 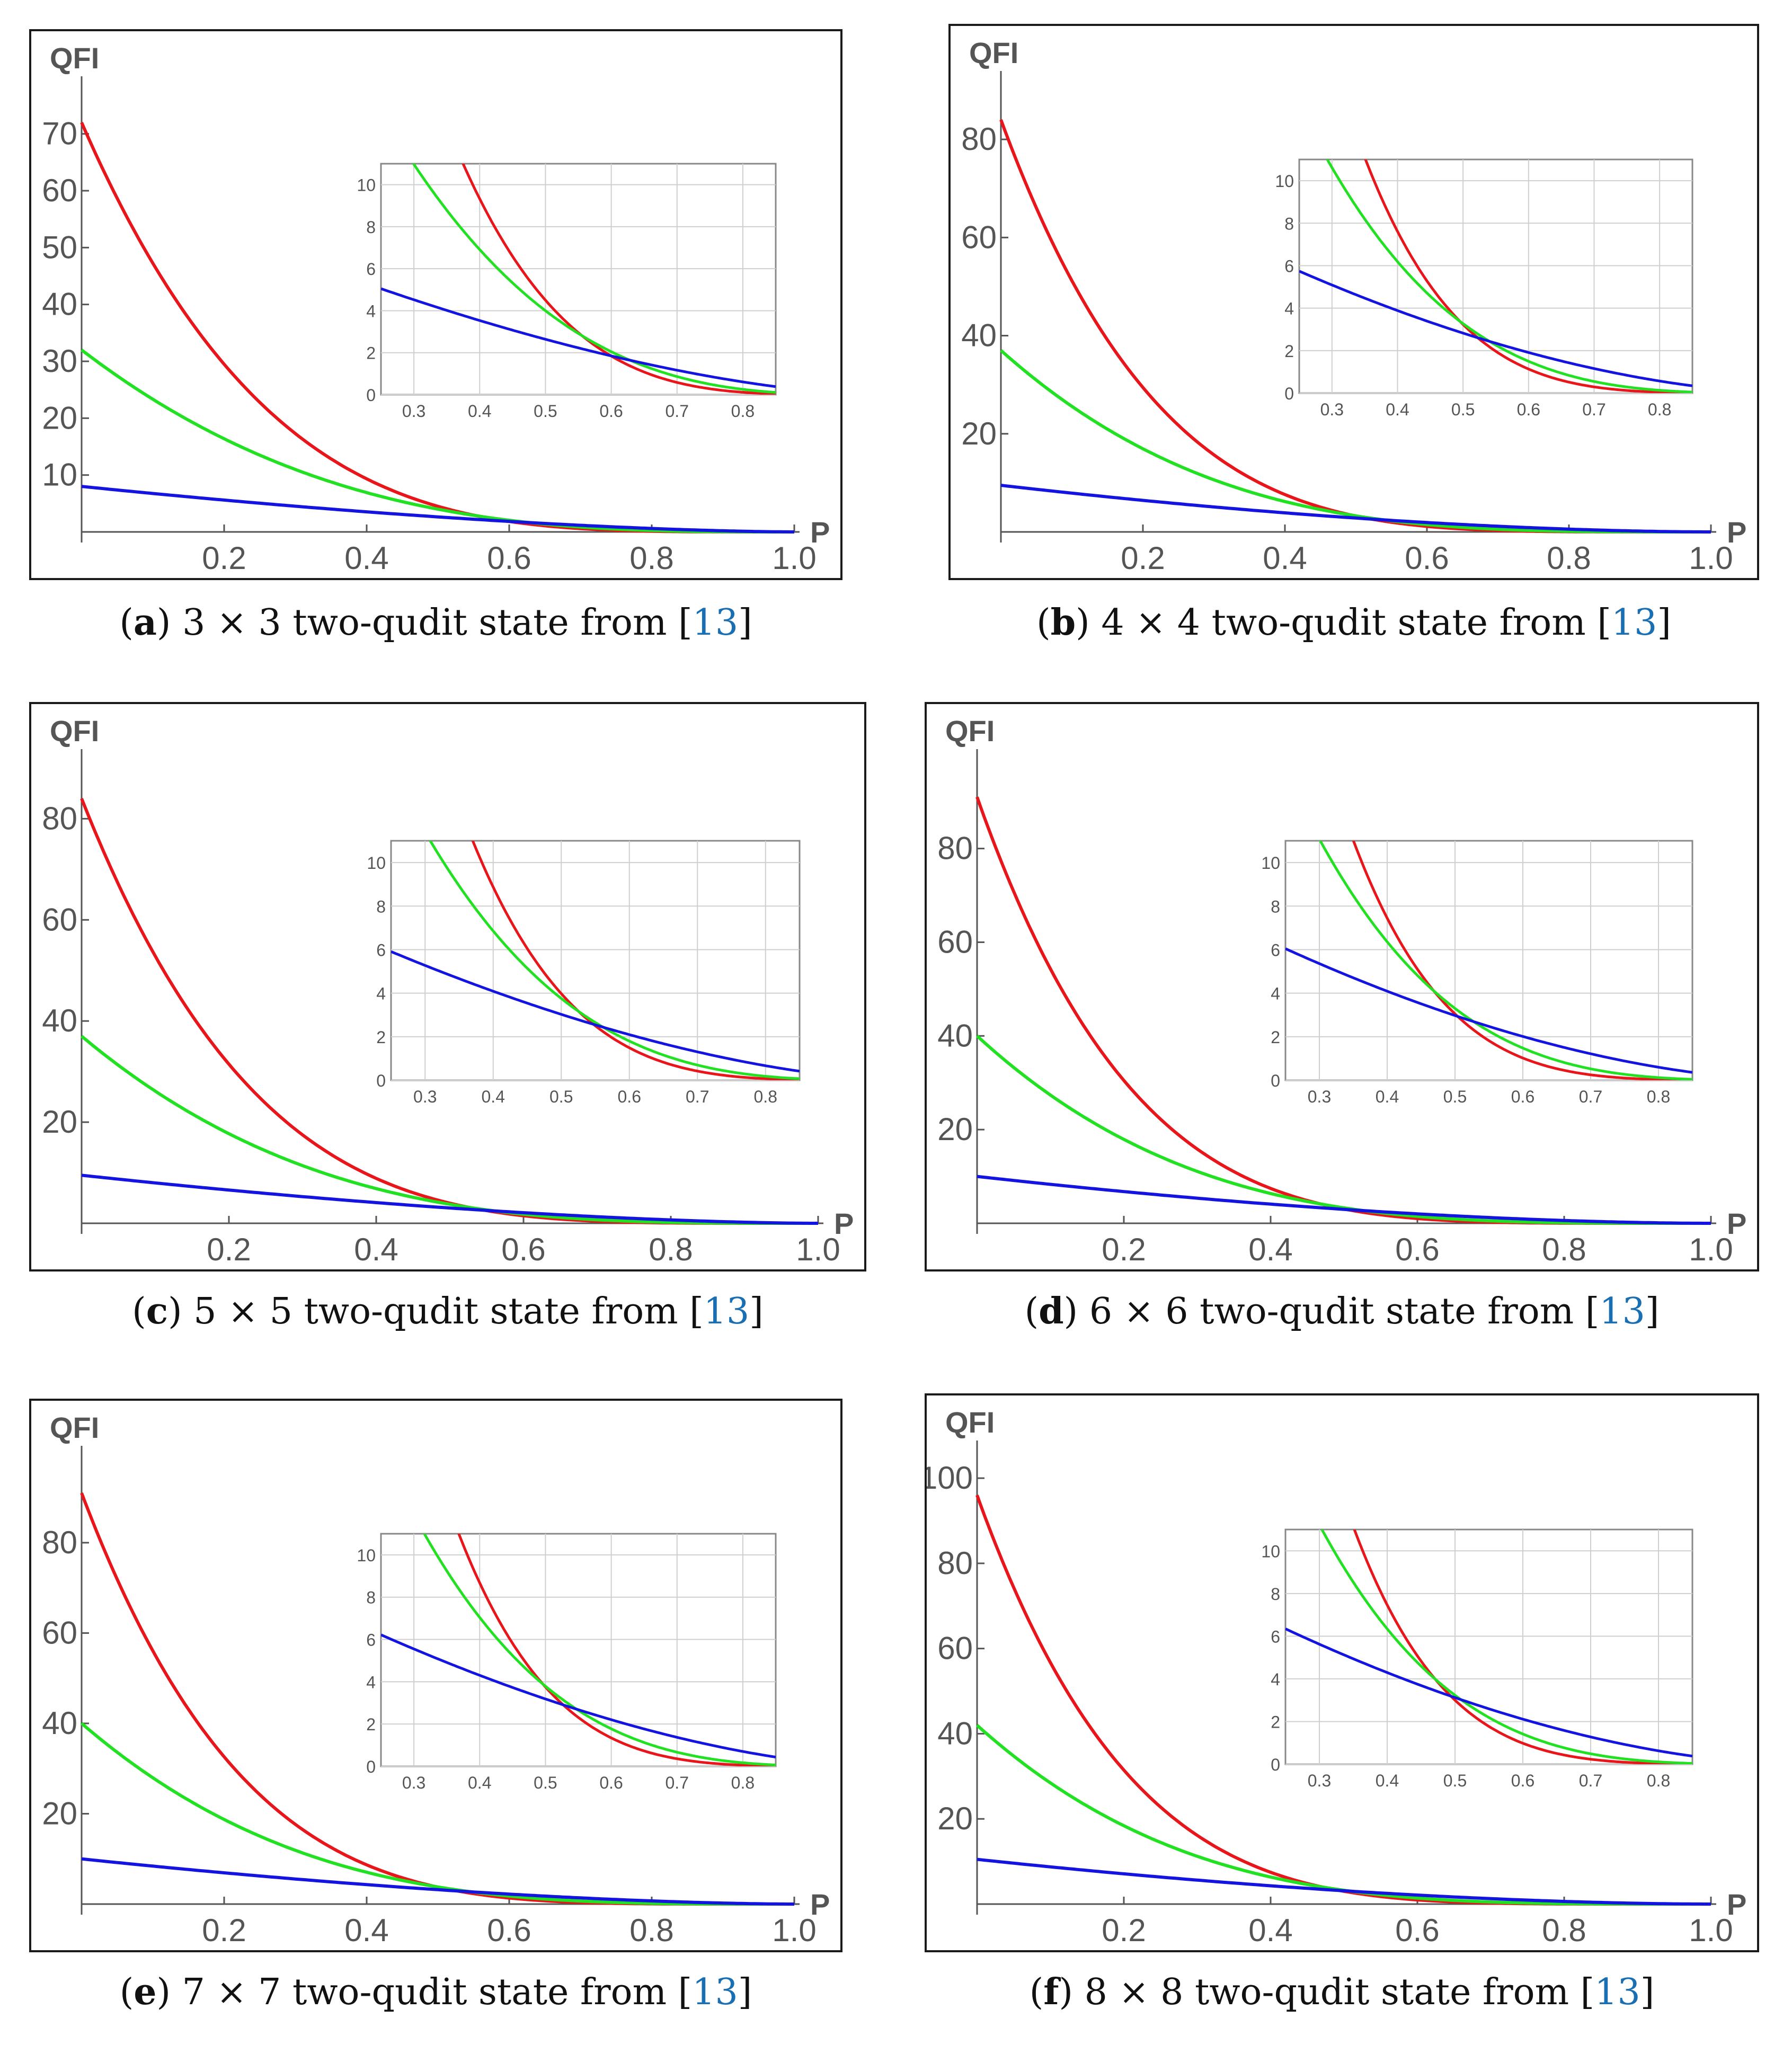 What do you see at coordinates (1063, 622) in the screenshot?
I see `caption-letter: b` at bounding box center [1063, 622].